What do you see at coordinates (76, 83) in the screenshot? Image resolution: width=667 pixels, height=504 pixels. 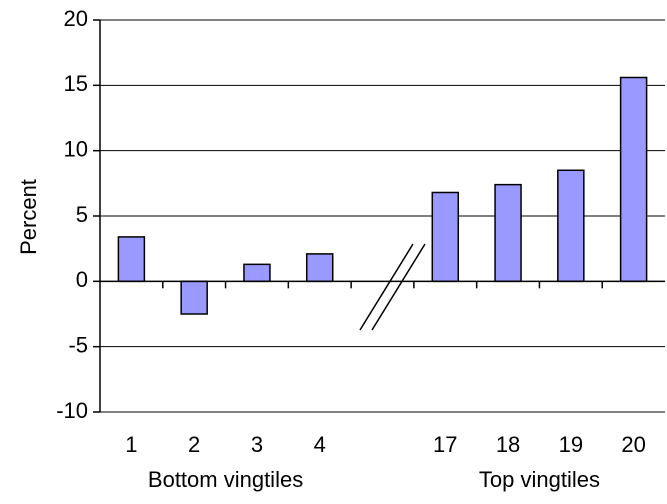 I see `y-tick-label: 15` at bounding box center [76, 83].